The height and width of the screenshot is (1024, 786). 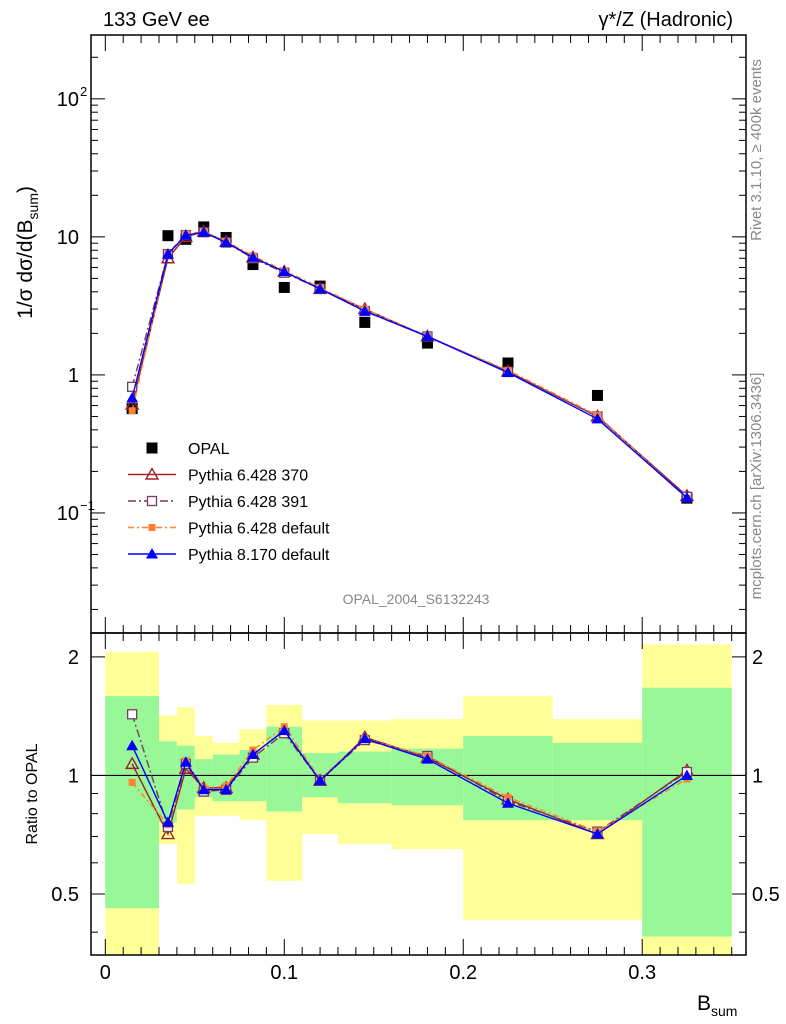 I want to click on header-left-label: 133 GeV ee, so click(x=156, y=20).